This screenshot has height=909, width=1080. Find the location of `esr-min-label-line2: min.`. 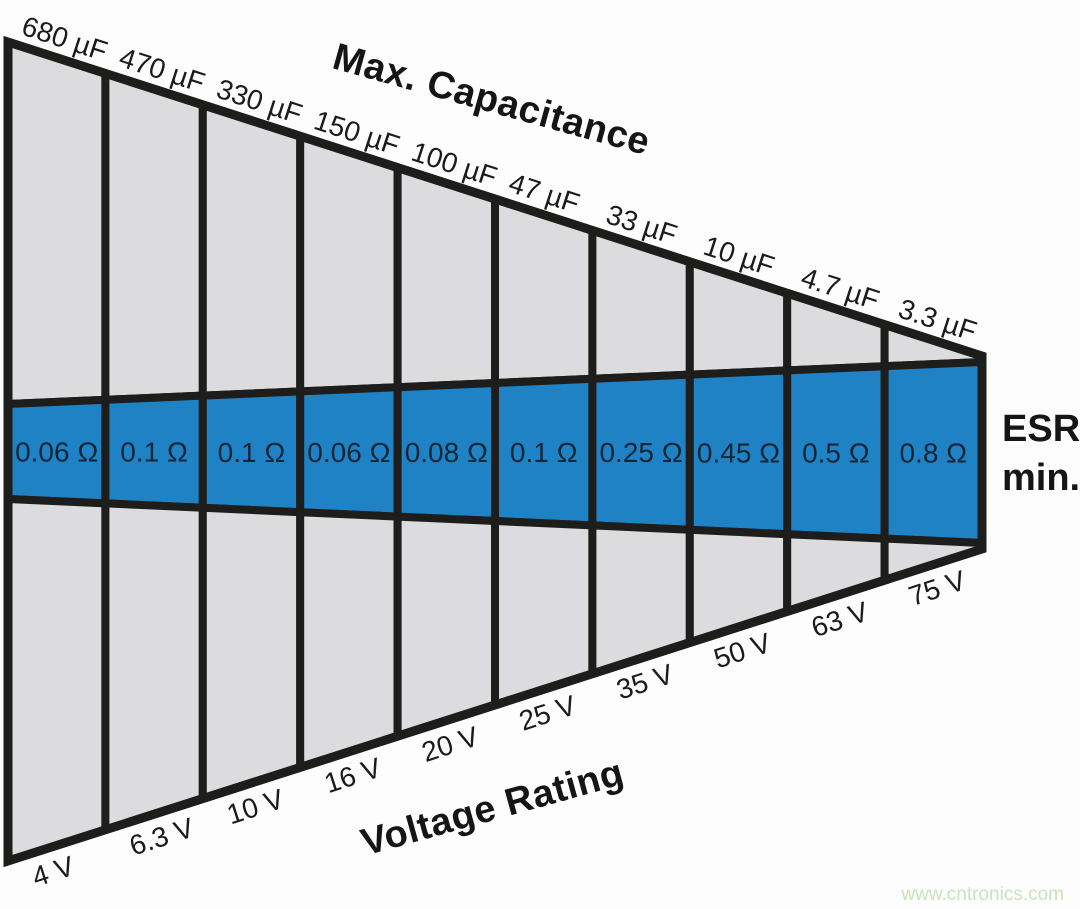

esr-min-label-line2: min. is located at coordinates (1041, 478).